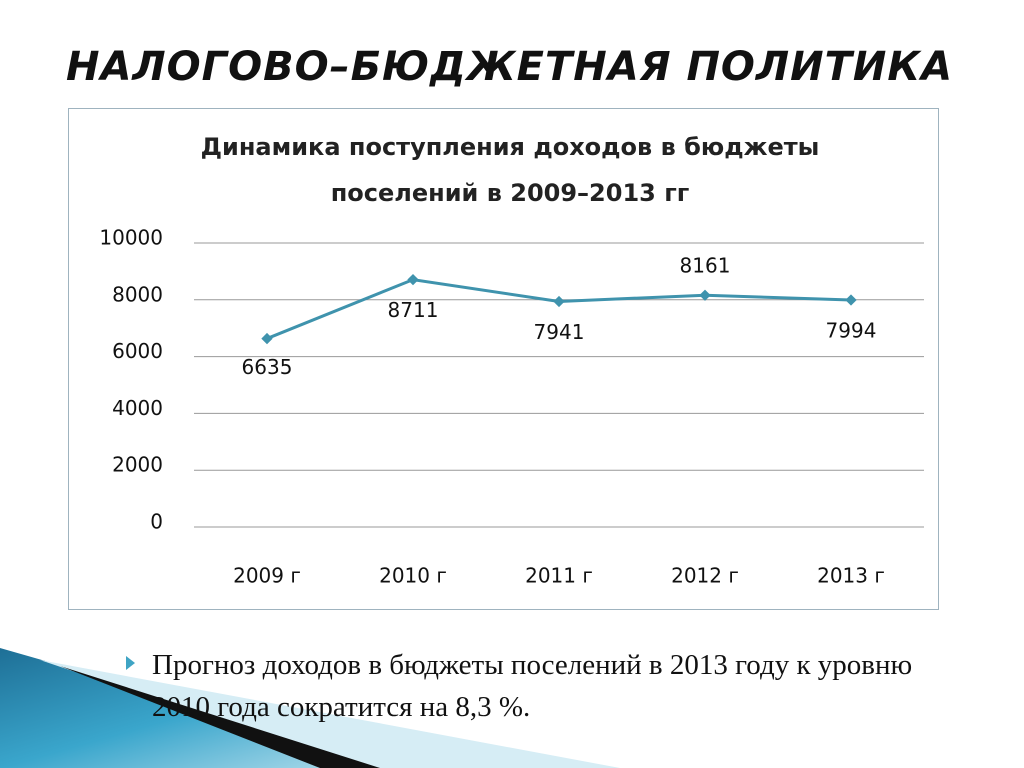 This screenshot has height=768, width=1024. Describe the element at coordinates (851, 576) in the screenshot. I see `x-tick-label: 2013 г` at that location.